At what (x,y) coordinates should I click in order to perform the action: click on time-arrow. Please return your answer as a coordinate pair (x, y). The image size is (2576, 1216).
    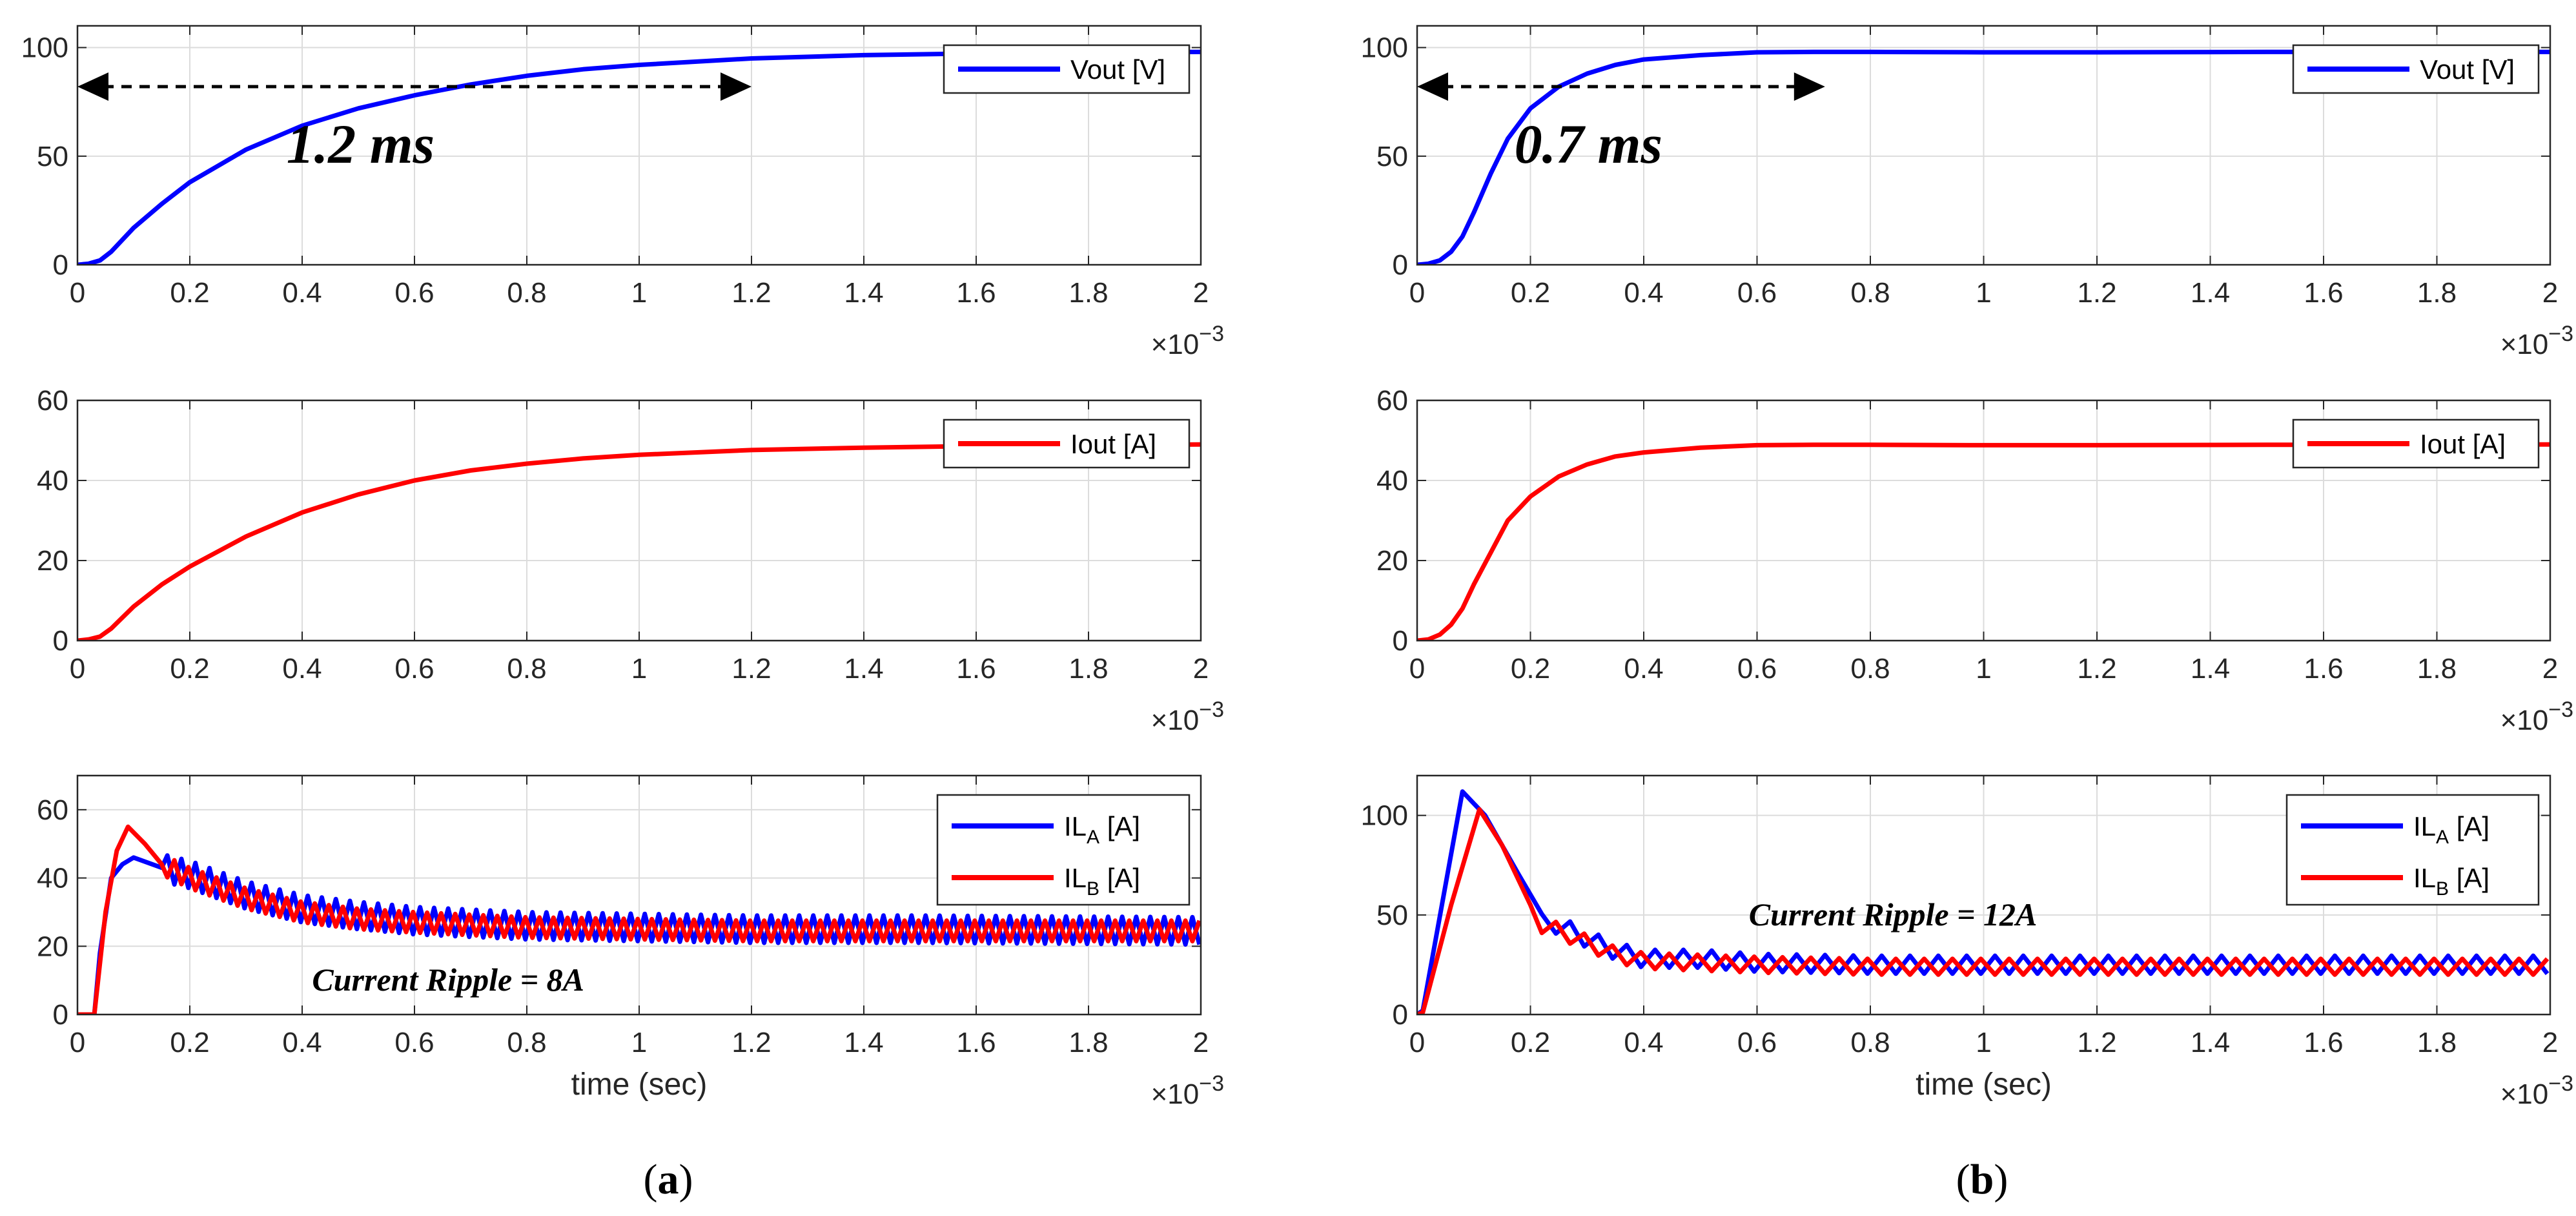
    Looking at the image, I should click on (414, 86).